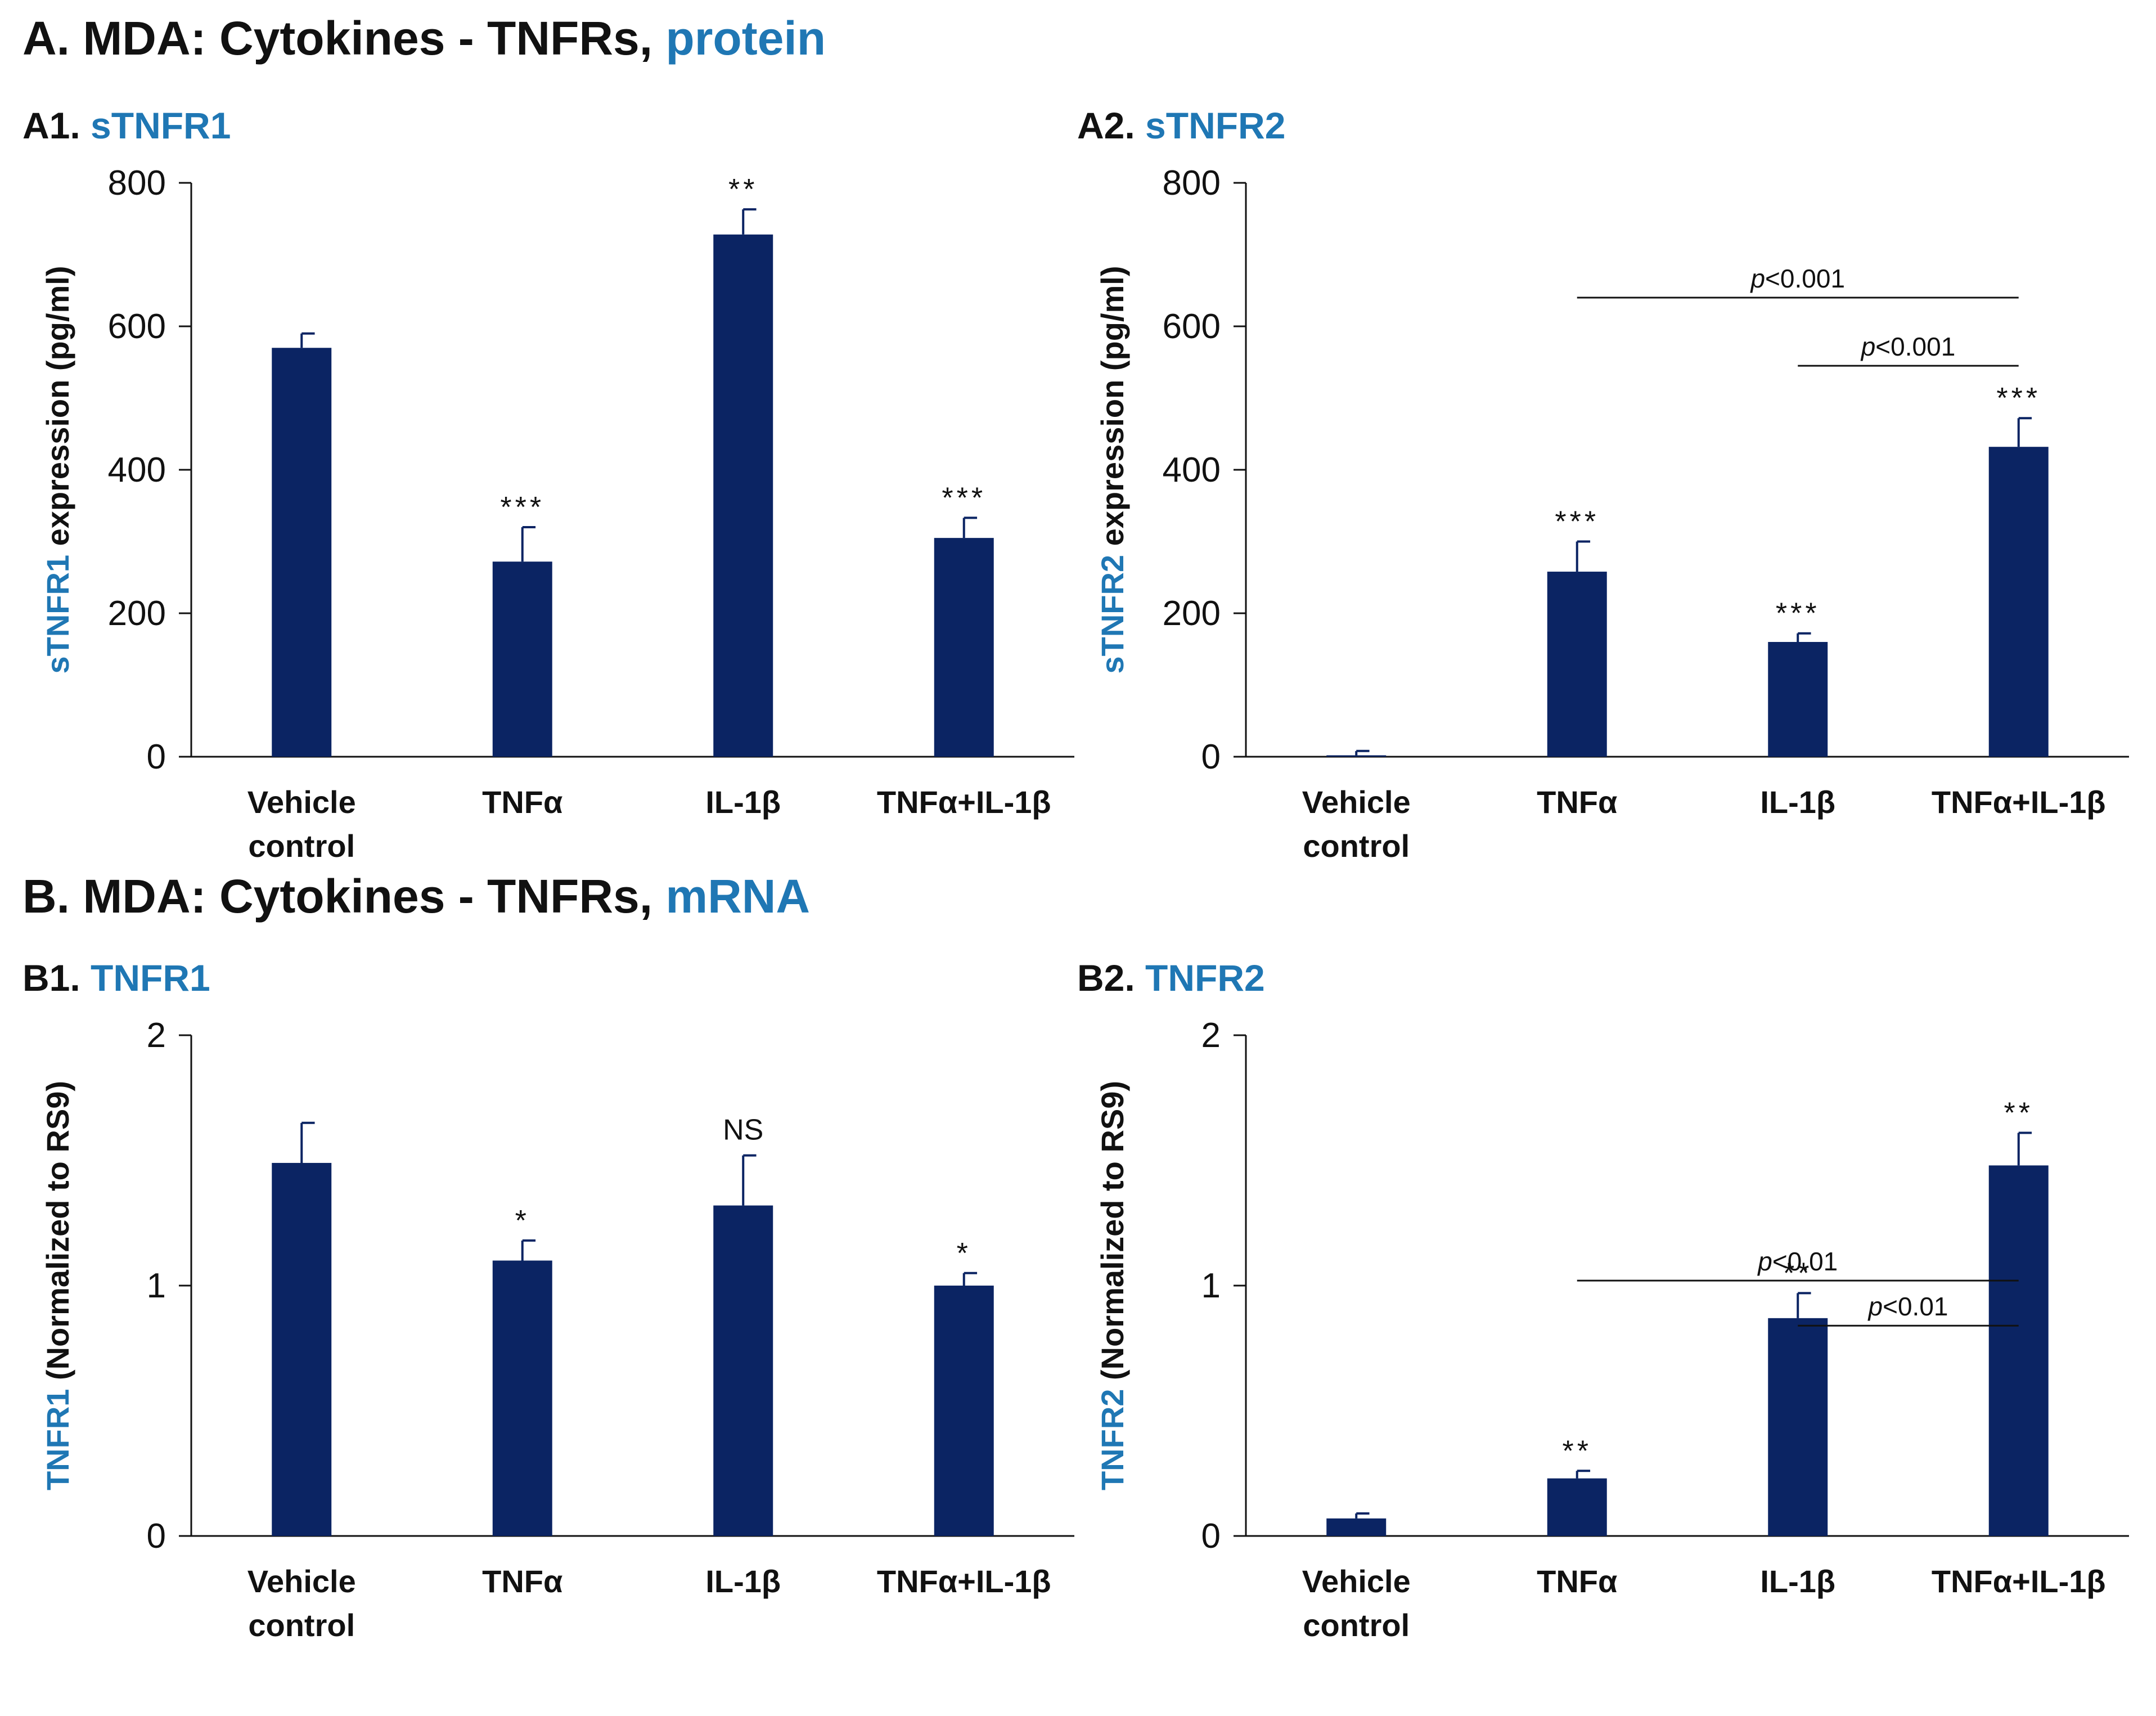  I want to click on section-a-prefix: A. MDA: Cytokines - TNFRs,, so click(344, 39).